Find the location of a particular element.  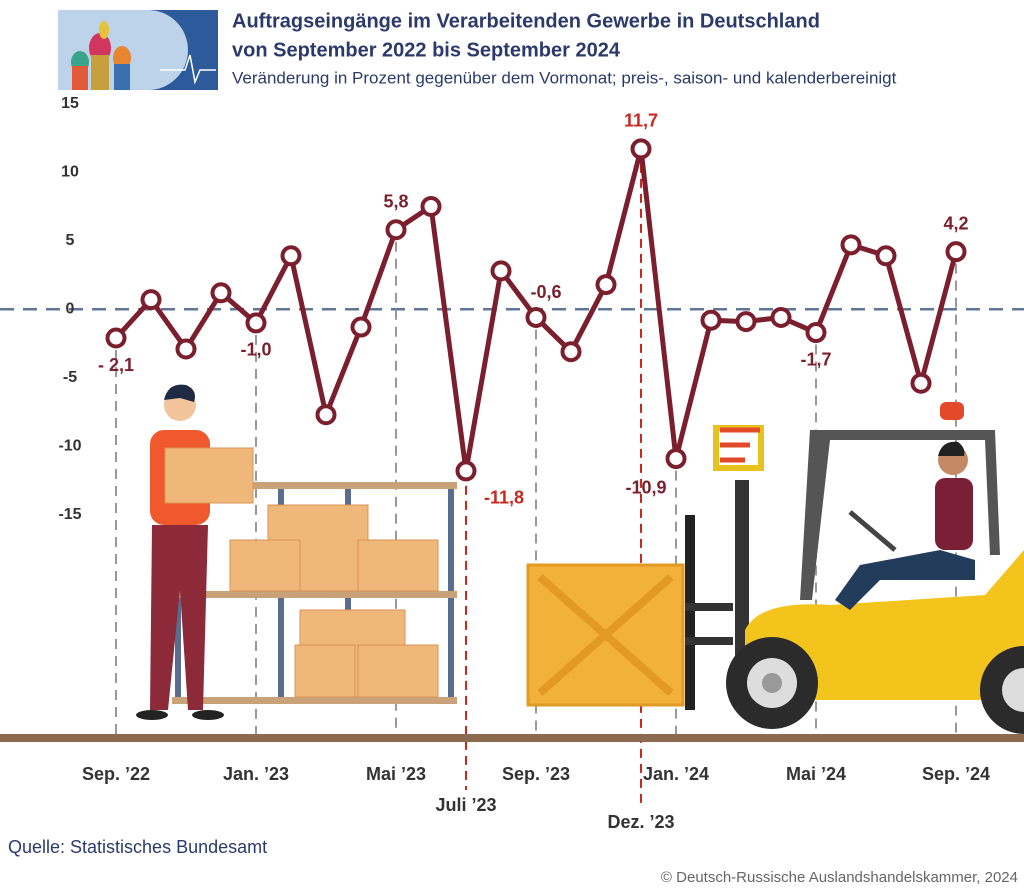

y-tick-label: 10 is located at coordinates (70, 171).